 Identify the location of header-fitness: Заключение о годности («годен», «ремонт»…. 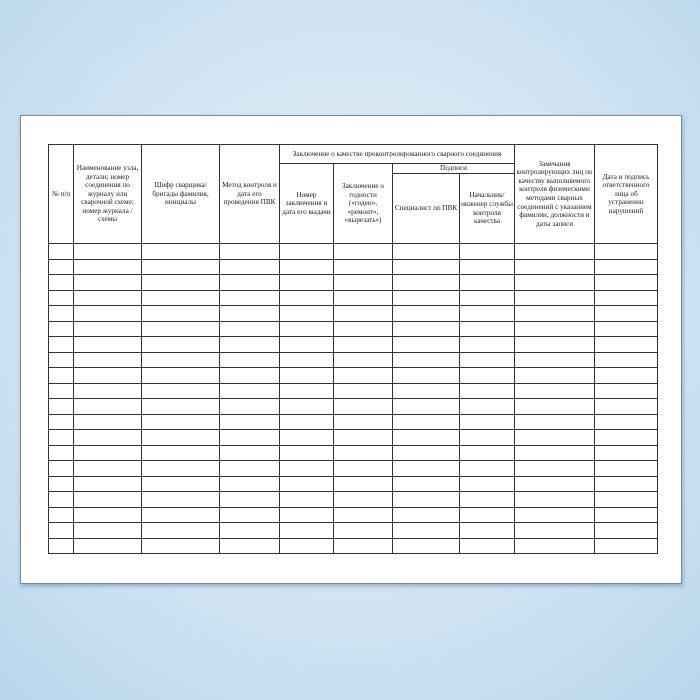
(363, 203).